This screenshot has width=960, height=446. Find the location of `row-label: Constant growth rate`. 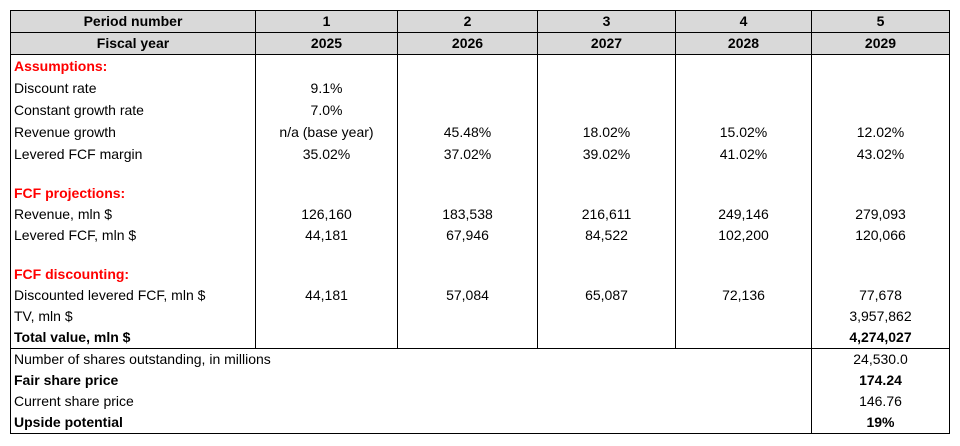

row-label: Constant growth rate is located at coordinates (79, 109).